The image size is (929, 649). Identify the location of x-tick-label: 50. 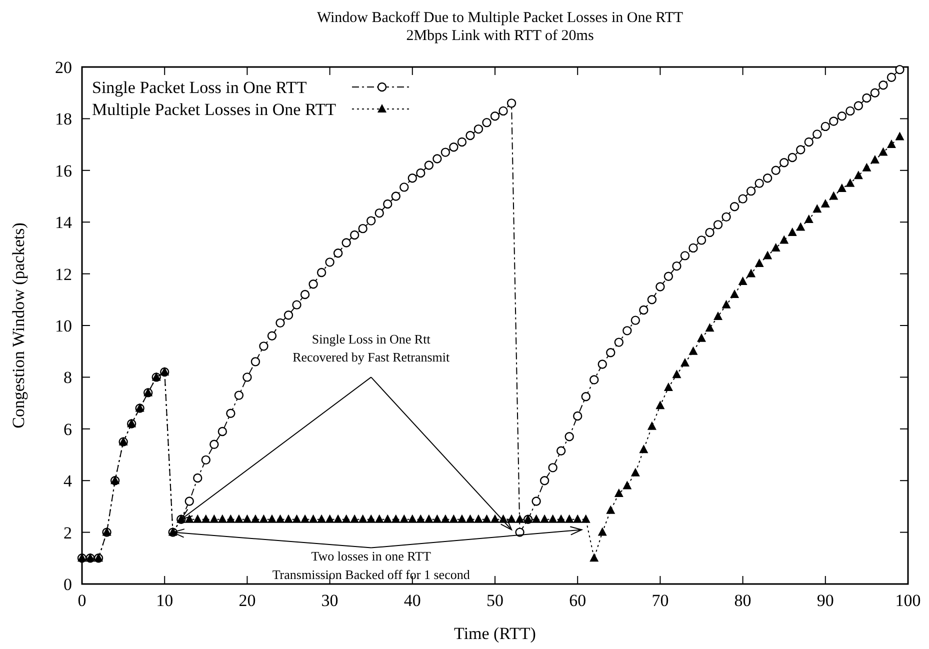
(495, 600).